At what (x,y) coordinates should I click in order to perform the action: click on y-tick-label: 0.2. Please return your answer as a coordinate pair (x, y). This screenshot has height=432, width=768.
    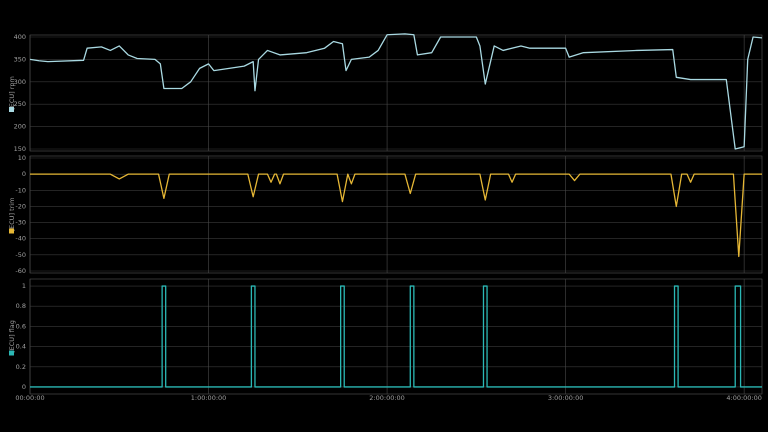
    Looking at the image, I should click on (21, 367).